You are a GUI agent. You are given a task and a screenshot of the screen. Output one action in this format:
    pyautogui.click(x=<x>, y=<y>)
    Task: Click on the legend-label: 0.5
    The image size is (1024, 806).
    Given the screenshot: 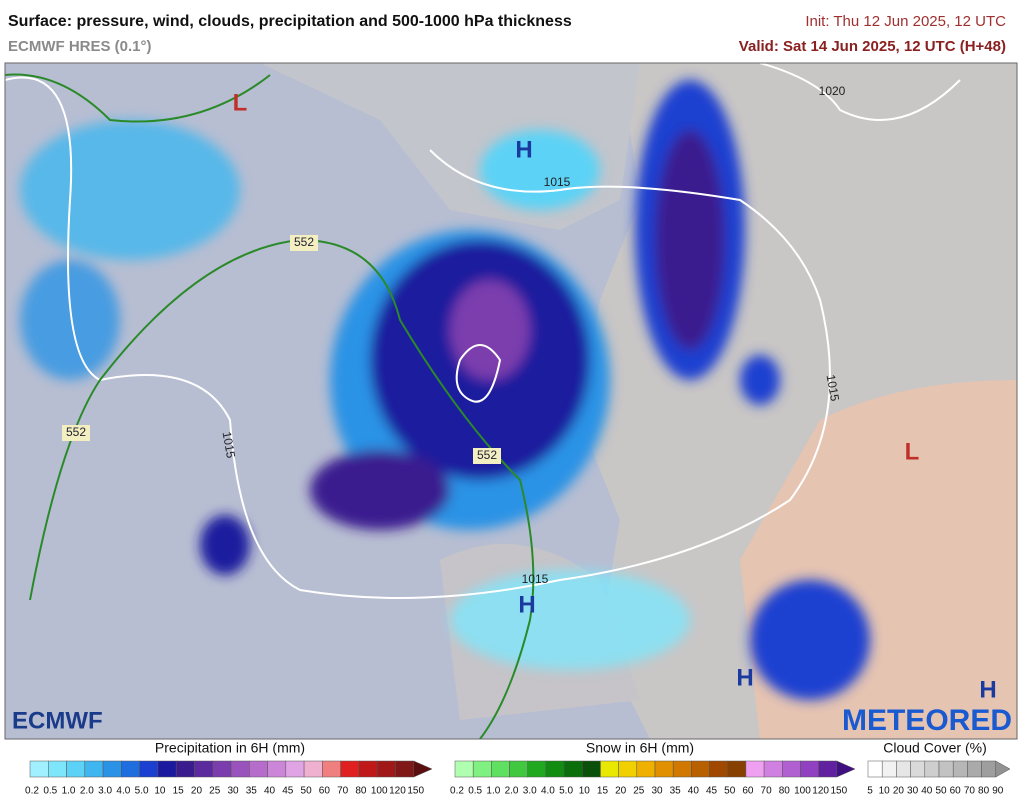 What is the action you would take?
    pyautogui.click(x=50, y=791)
    